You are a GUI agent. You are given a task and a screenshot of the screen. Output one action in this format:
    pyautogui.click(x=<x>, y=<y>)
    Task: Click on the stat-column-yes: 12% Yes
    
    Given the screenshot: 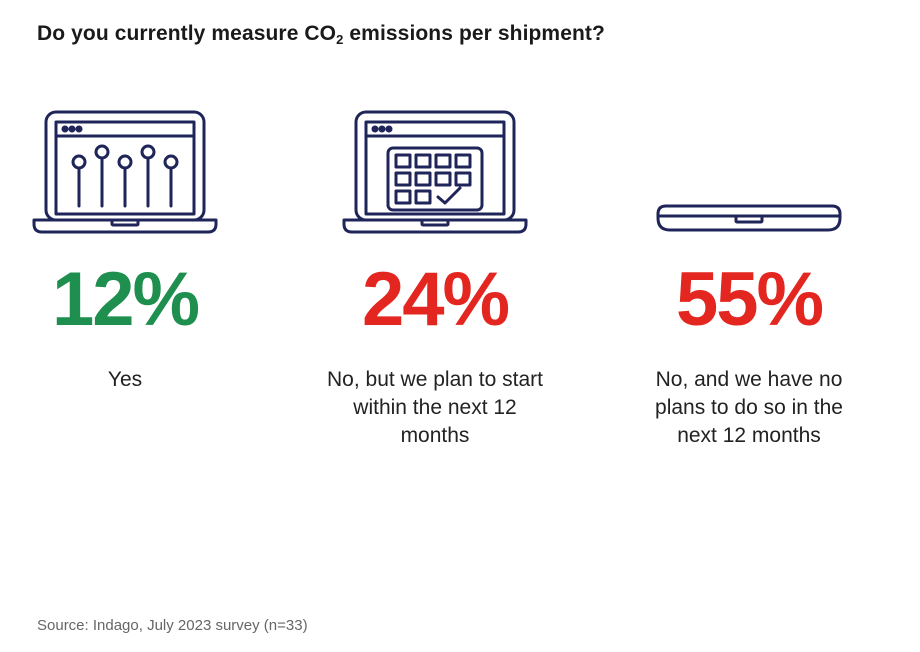 What is the action you would take?
    pyautogui.click(x=135, y=247)
    